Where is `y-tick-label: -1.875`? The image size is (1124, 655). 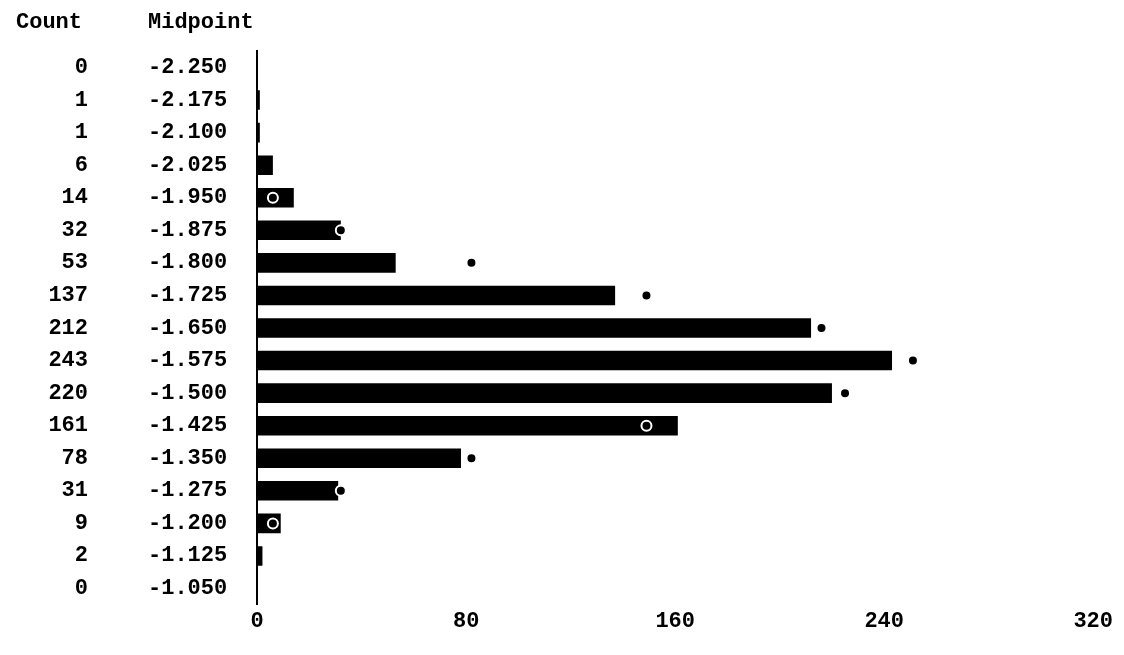
y-tick-label: -1.875 is located at coordinates (187, 230).